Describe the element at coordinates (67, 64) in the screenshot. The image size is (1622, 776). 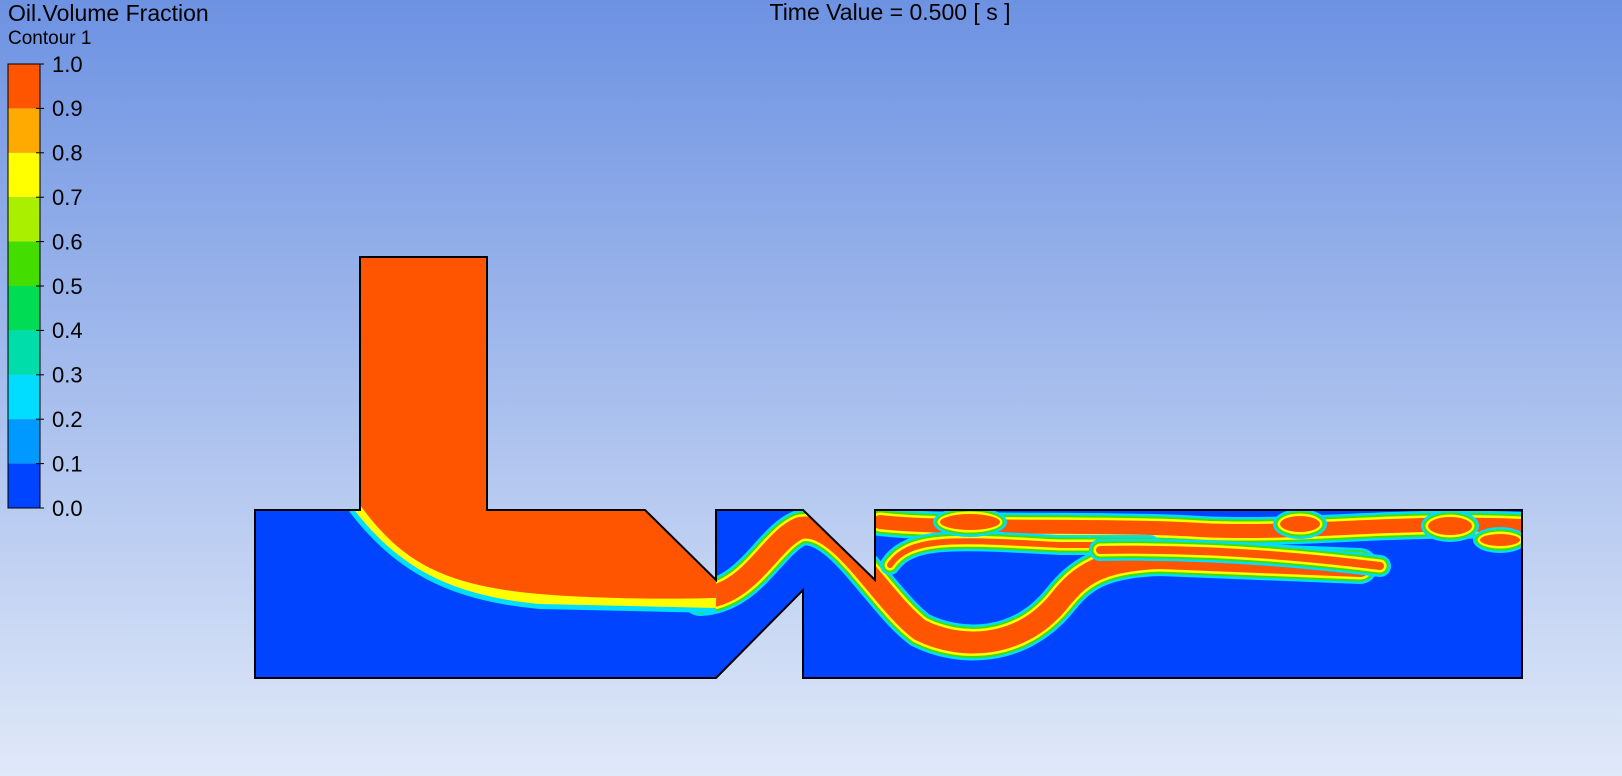
I see `legend-tick-label: 1.0` at that location.